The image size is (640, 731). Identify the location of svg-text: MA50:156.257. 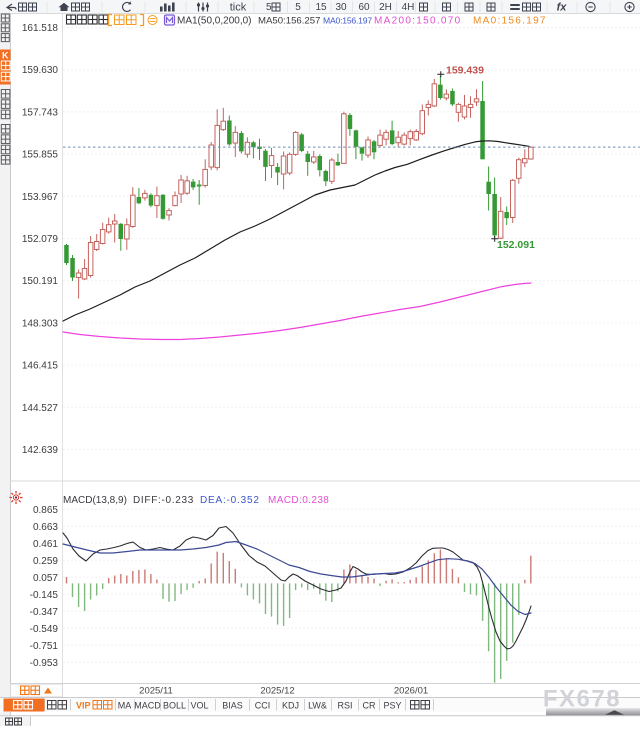
(289, 21).